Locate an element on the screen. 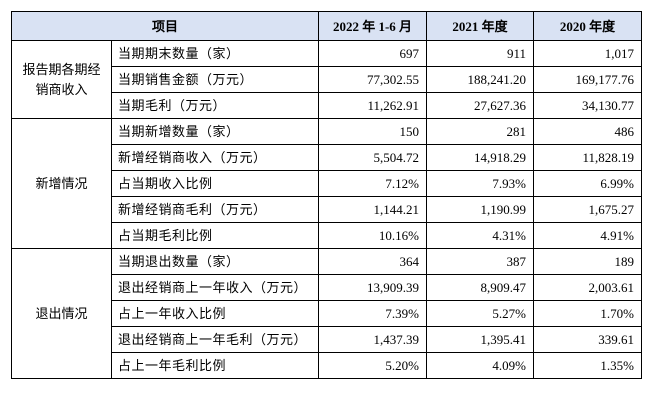 Image resolution: width=651 pixels, height=402 pixels. row-item-label: 当期新增数量（家） is located at coordinates (215, 131).